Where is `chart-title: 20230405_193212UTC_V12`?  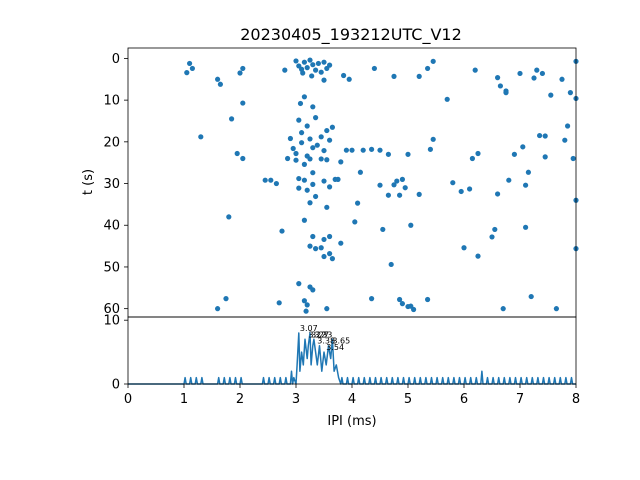 chart-title: 20230405_193212UTC_V12 is located at coordinates (351, 35).